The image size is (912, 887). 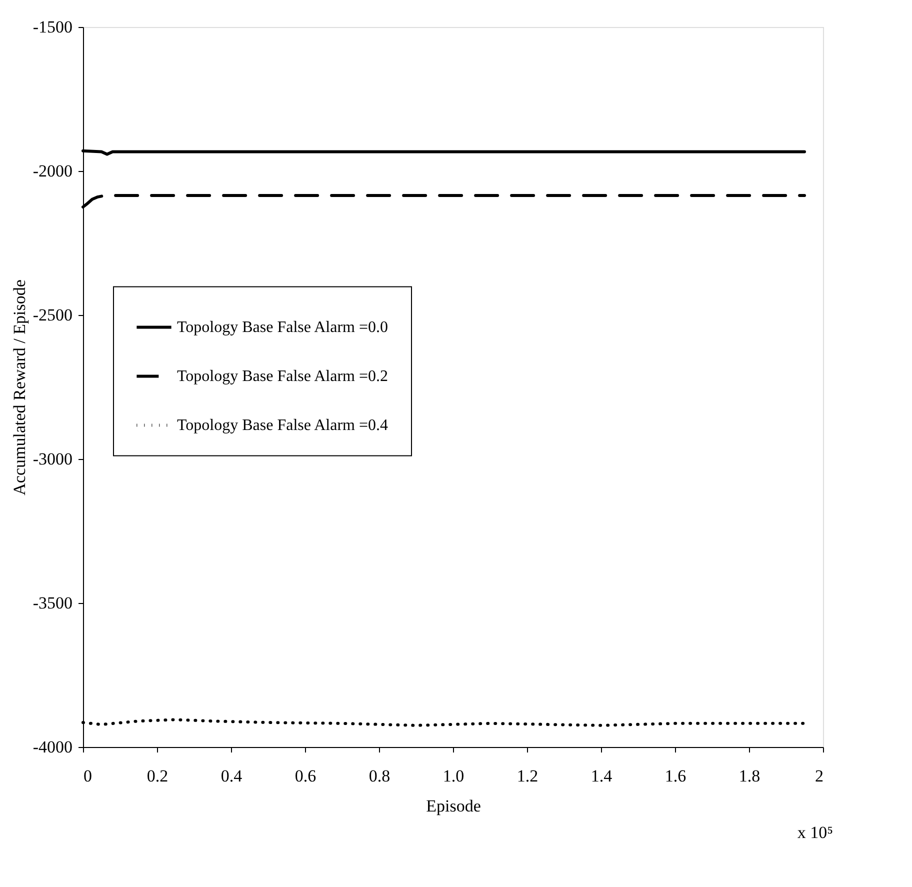 What do you see at coordinates (19, 388) in the screenshot?
I see `y-axis-title: Accumulated Reward / Episode` at bounding box center [19, 388].